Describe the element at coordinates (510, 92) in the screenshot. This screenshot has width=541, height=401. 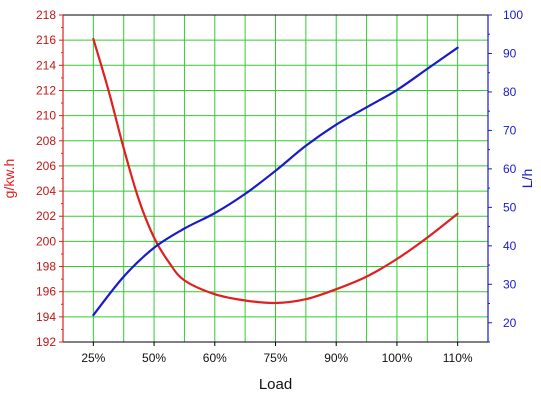
I see `right-axis-tick-label: 80` at that location.